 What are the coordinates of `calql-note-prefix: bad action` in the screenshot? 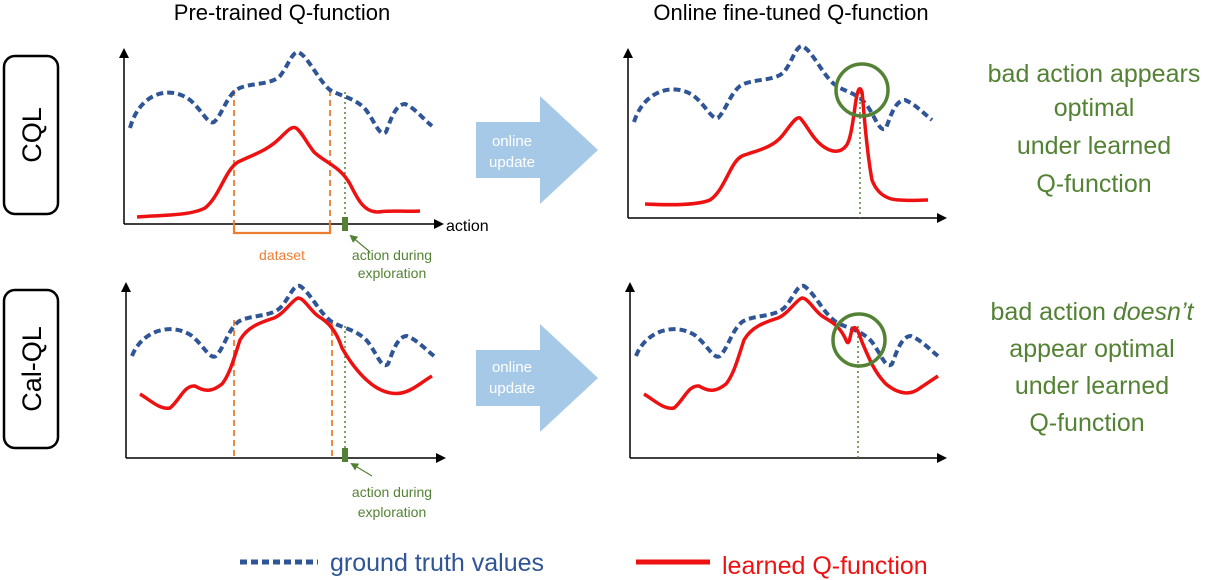 It's located at (1052, 312).